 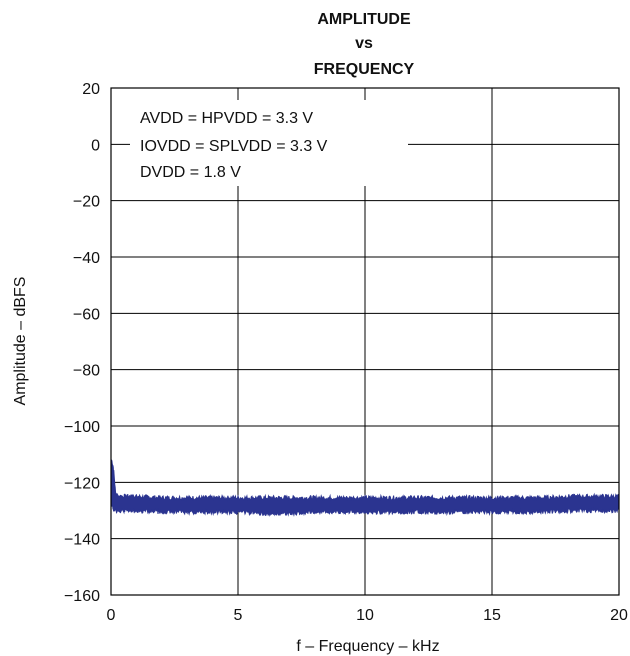 I want to click on y-tick-label-4: −60, so click(x=86, y=314).